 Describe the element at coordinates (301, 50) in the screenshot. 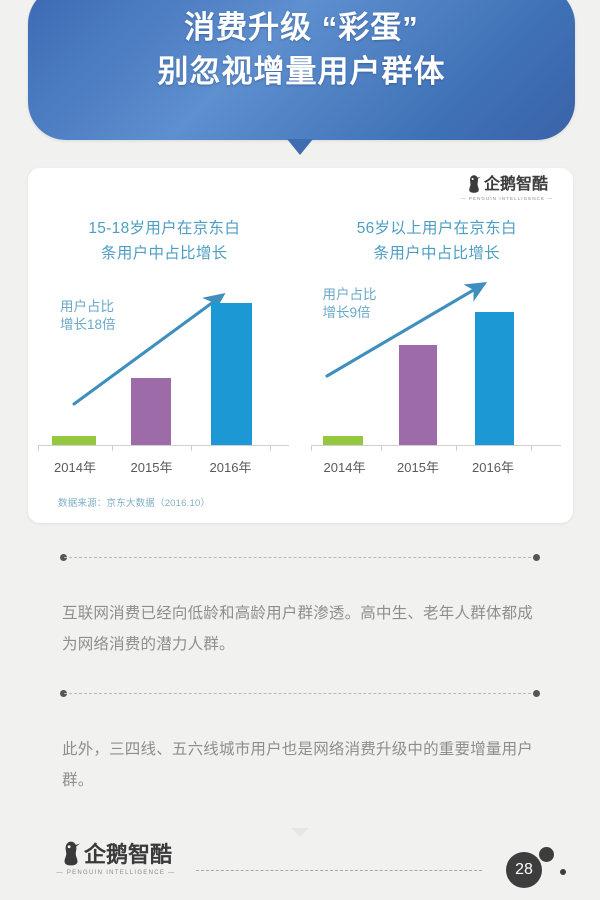

I see `header-title: 消费升级 “彩蛋” 别忽视增量用户群体` at that location.